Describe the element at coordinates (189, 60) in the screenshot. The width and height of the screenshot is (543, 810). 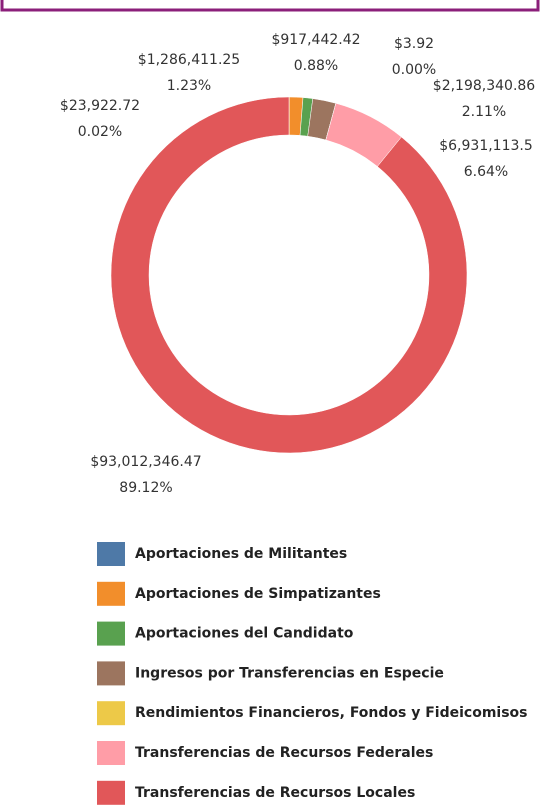
I see `value-label: $1,286,411.25` at that location.